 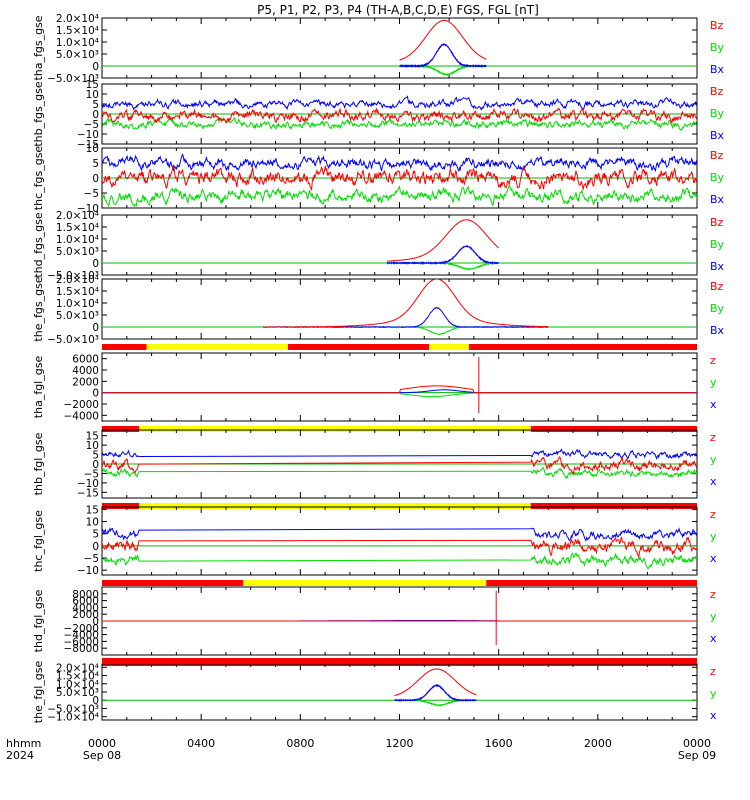 What do you see at coordinates (92, 95) in the screenshot?
I see `y-tick-label: 10` at bounding box center [92, 95].